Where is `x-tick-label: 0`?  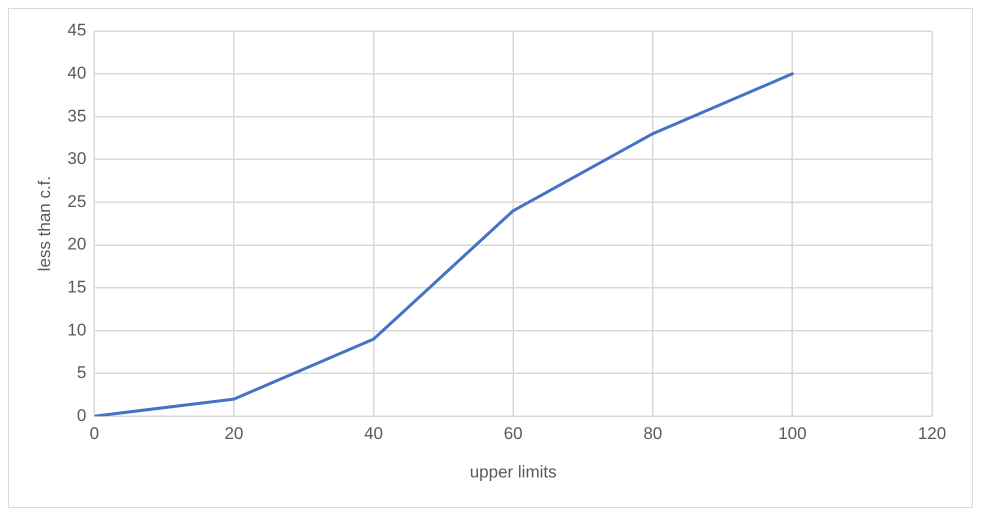 x-tick-label: 0 is located at coordinates (95, 434).